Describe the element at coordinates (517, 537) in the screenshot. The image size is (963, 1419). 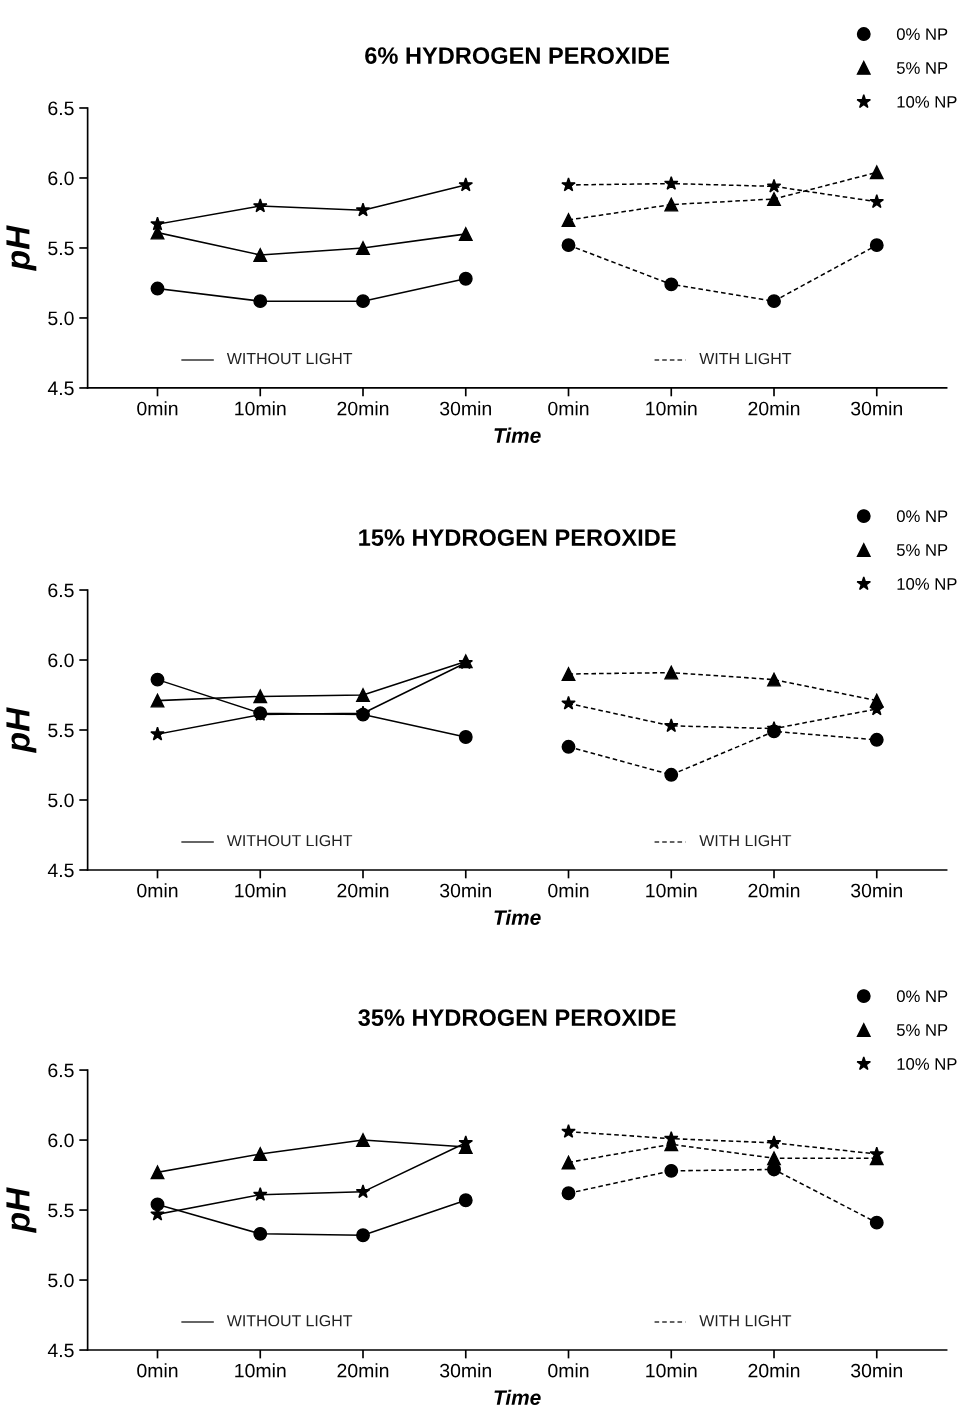
I see `chart-title: 15% HYDROGEN PEROXIDE` at that location.